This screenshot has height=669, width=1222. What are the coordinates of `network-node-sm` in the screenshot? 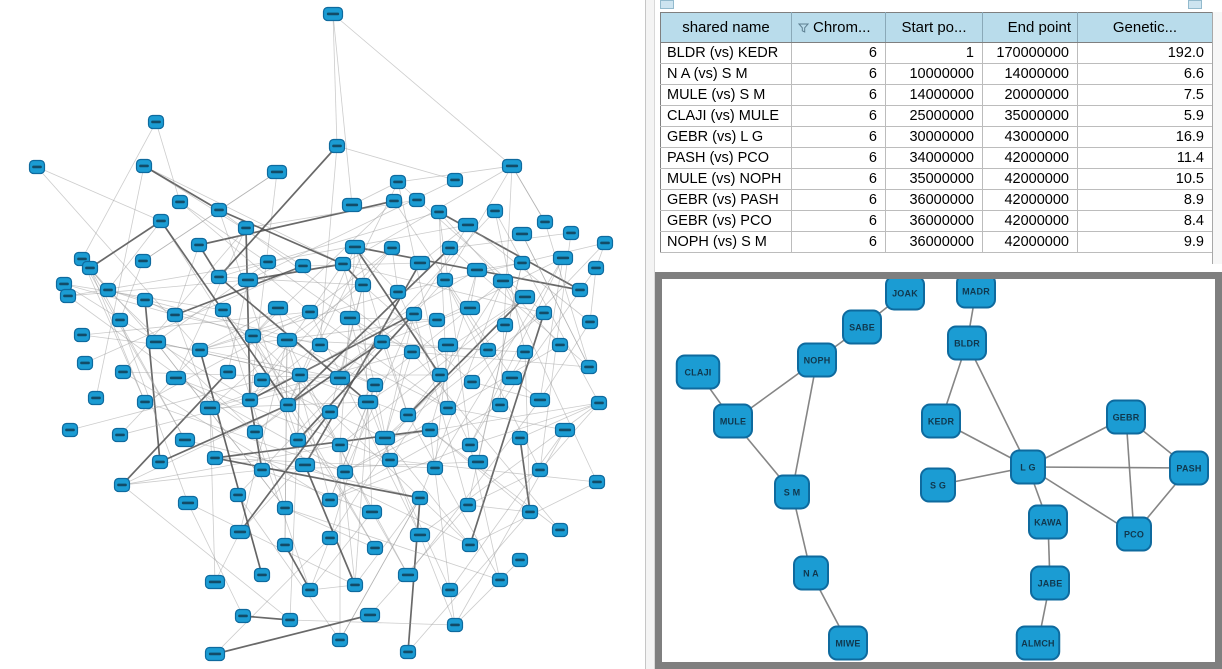 It's located at (792, 492).